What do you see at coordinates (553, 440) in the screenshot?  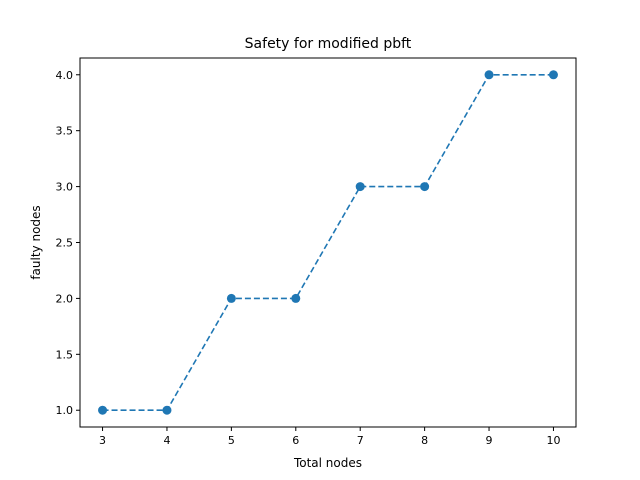 I see `x-tick-label: 10` at bounding box center [553, 440].